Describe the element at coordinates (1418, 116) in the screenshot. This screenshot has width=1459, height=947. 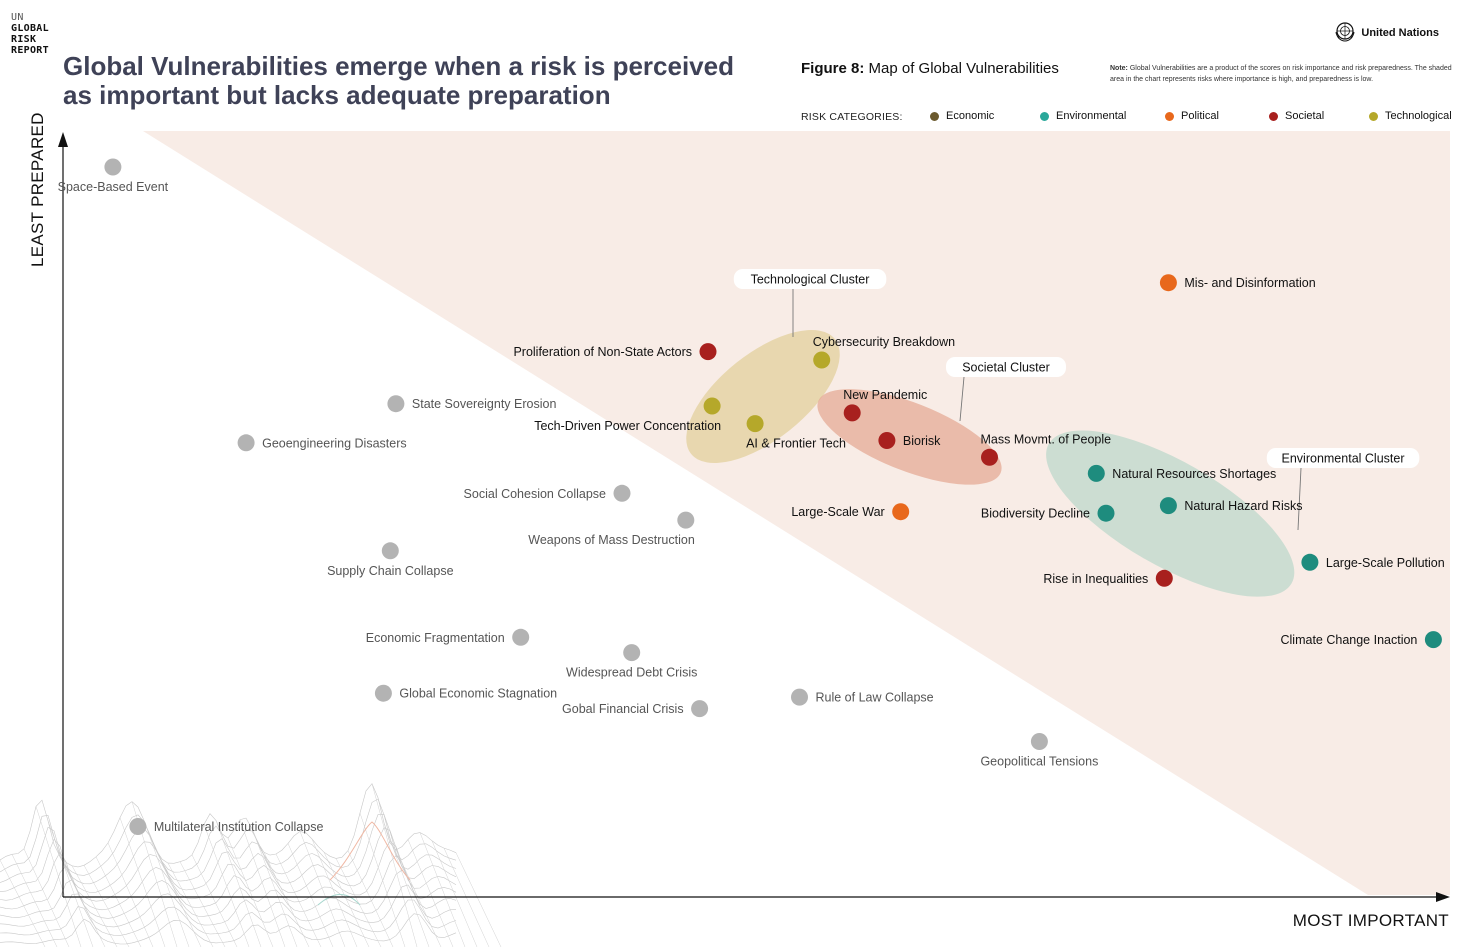
I see `legend-label: Technological` at that location.